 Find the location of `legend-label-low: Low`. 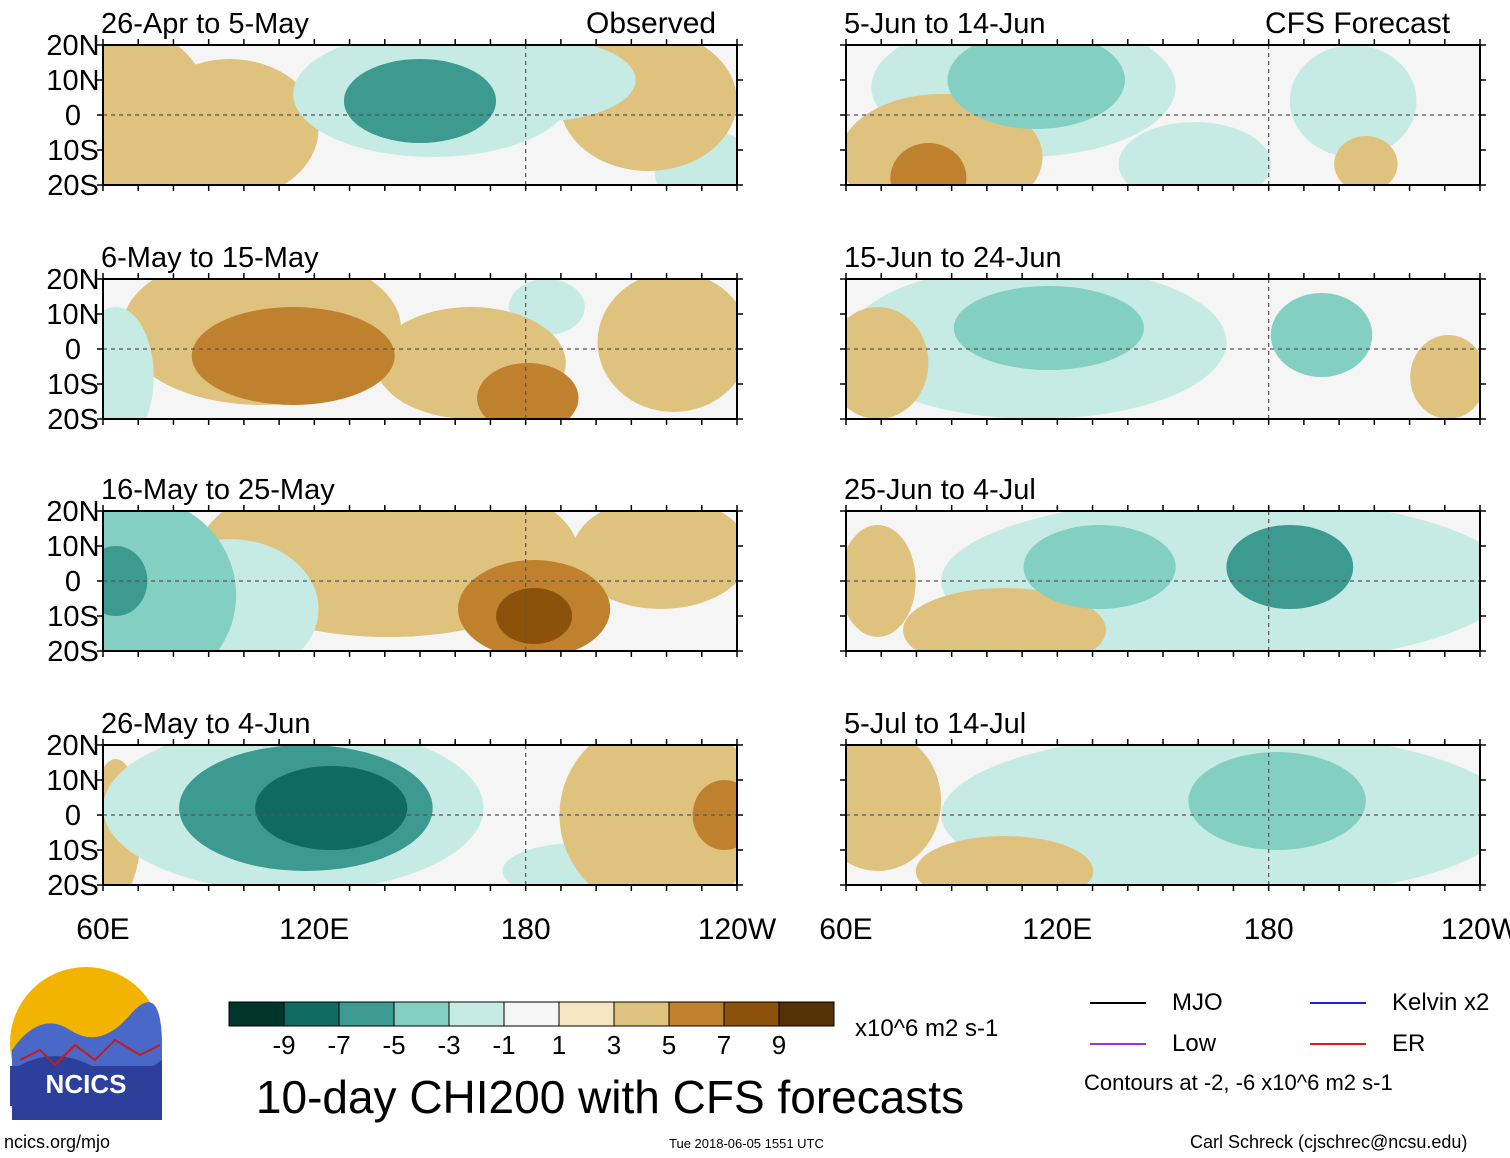

legend-label-low: Low is located at coordinates (1194, 1043).